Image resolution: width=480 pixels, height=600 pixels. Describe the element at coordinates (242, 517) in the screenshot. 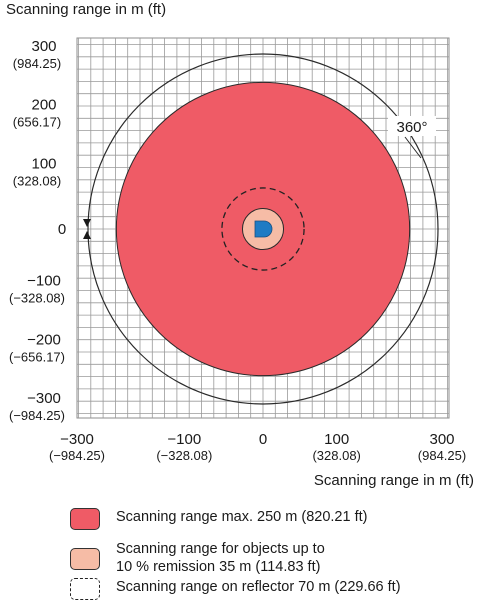

I see `legend-label-max: Scanning range max. 250 m (820.21 ft)` at that location.